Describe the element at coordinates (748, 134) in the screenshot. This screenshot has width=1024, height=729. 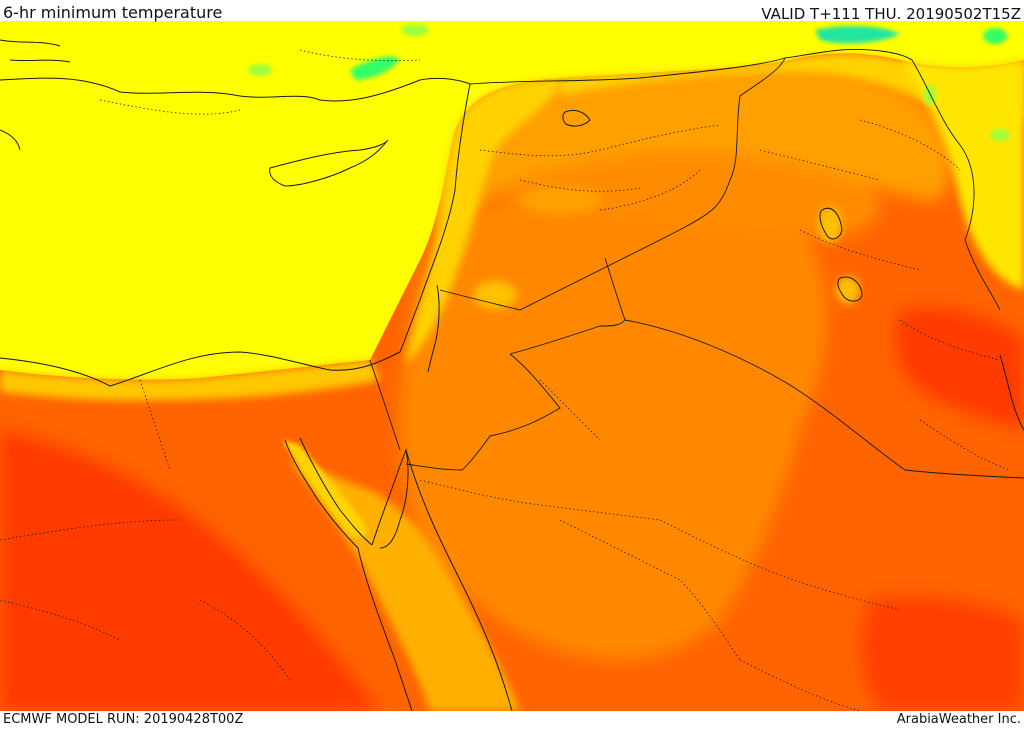
I see `border-syria-iraq` at that location.